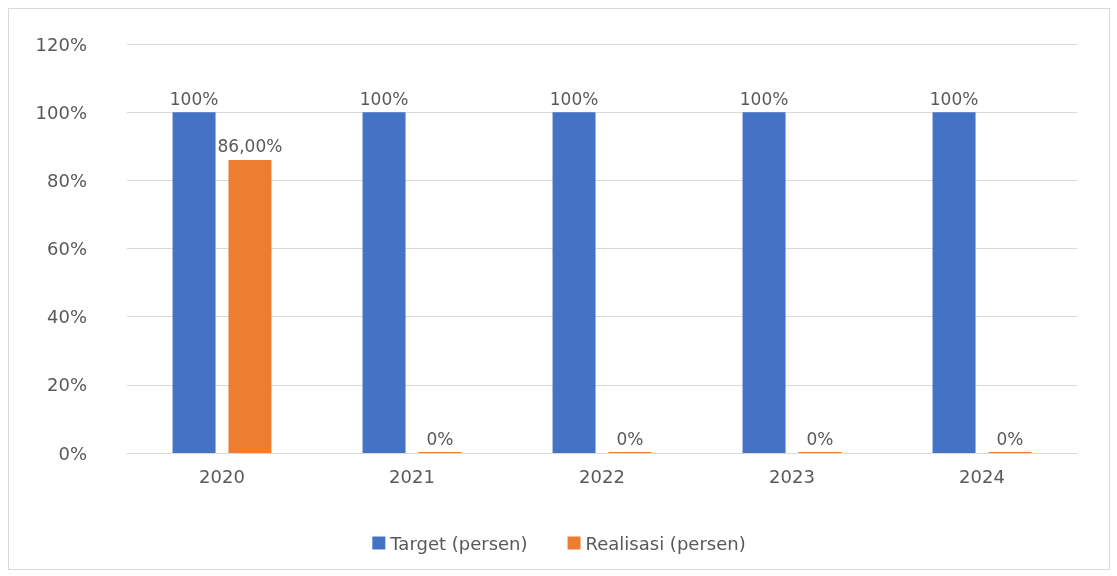 The image size is (1117, 576). Describe the element at coordinates (66, 248) in the screenshot. I see `y-tick-label: 60%` at that location.